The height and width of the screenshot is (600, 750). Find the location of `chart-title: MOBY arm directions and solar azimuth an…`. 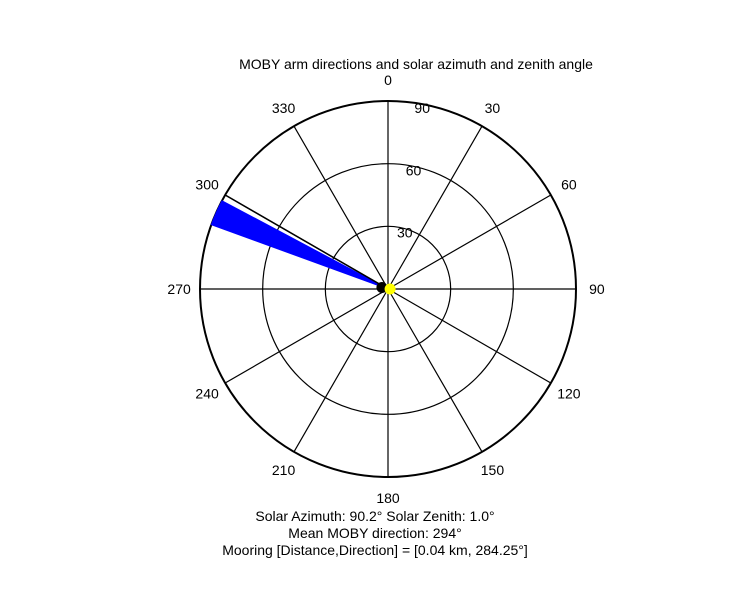

chart-title: MOBY arm directions and solar azimuth an… is located at coordinates (416, 64).